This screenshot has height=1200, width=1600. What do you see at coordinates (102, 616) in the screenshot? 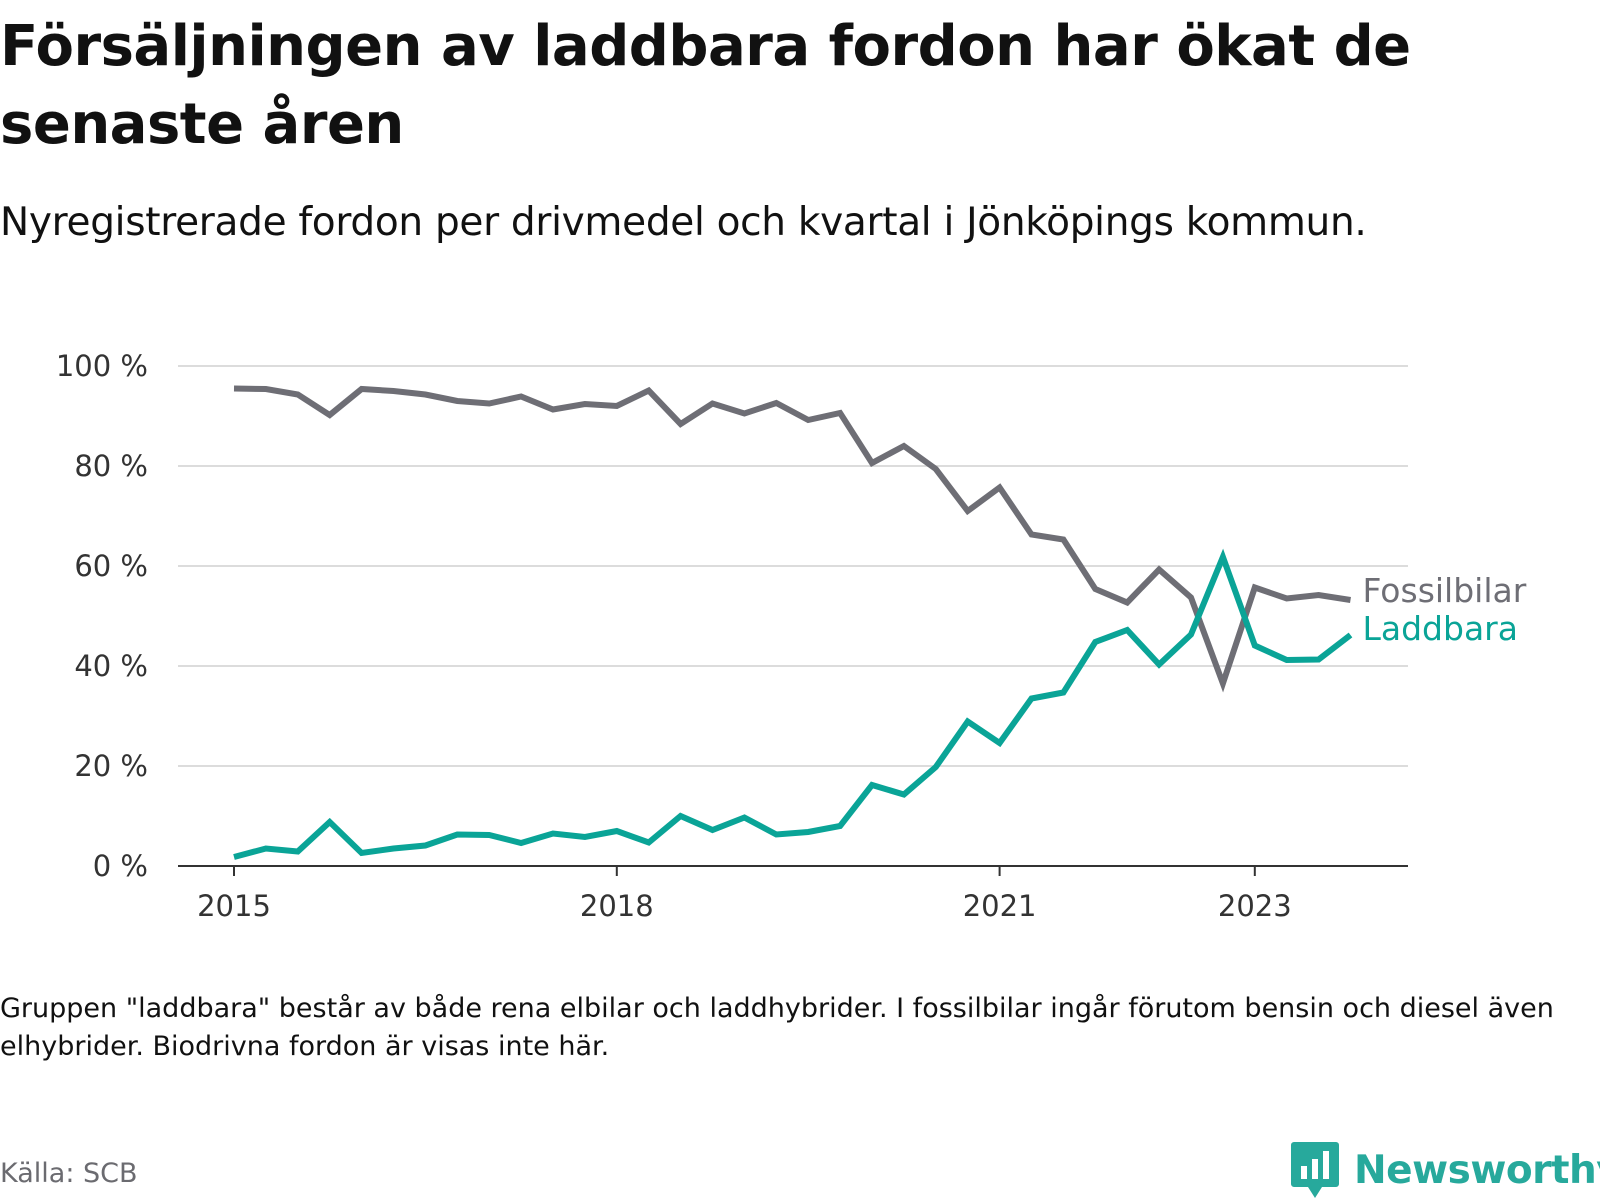
I see `y-axis-tick-labels: 0 % 20 % 40 % 60 % 80 % 100 %` at bounding box center [102, 616].